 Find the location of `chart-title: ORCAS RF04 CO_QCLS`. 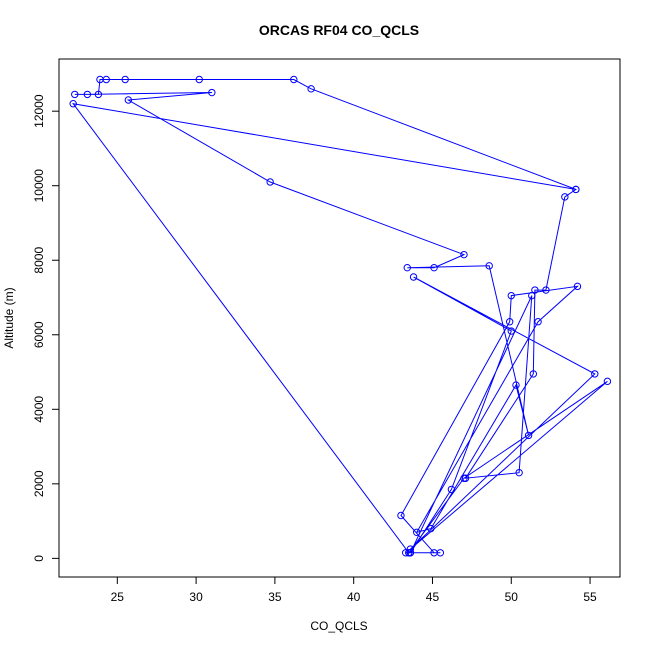

chart-title: ORCAS RF04 CO_QCLS is located at coordinates (339, 30).